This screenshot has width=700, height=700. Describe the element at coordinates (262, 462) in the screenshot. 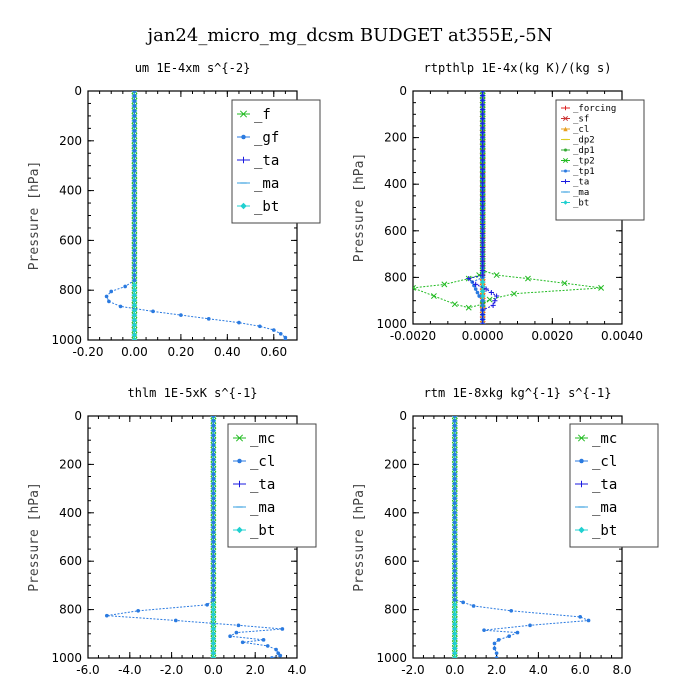

I see `legend-label: _cl` at that location.